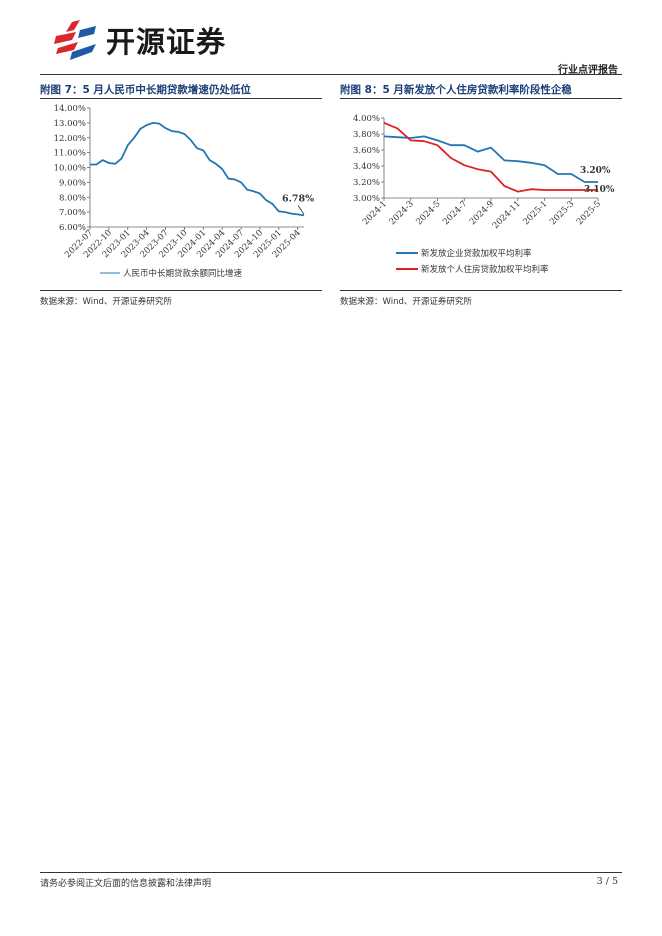 This screenshot has width=662, height=936. I want to click on x-tick-label: 2024-3, so click(402, 213).